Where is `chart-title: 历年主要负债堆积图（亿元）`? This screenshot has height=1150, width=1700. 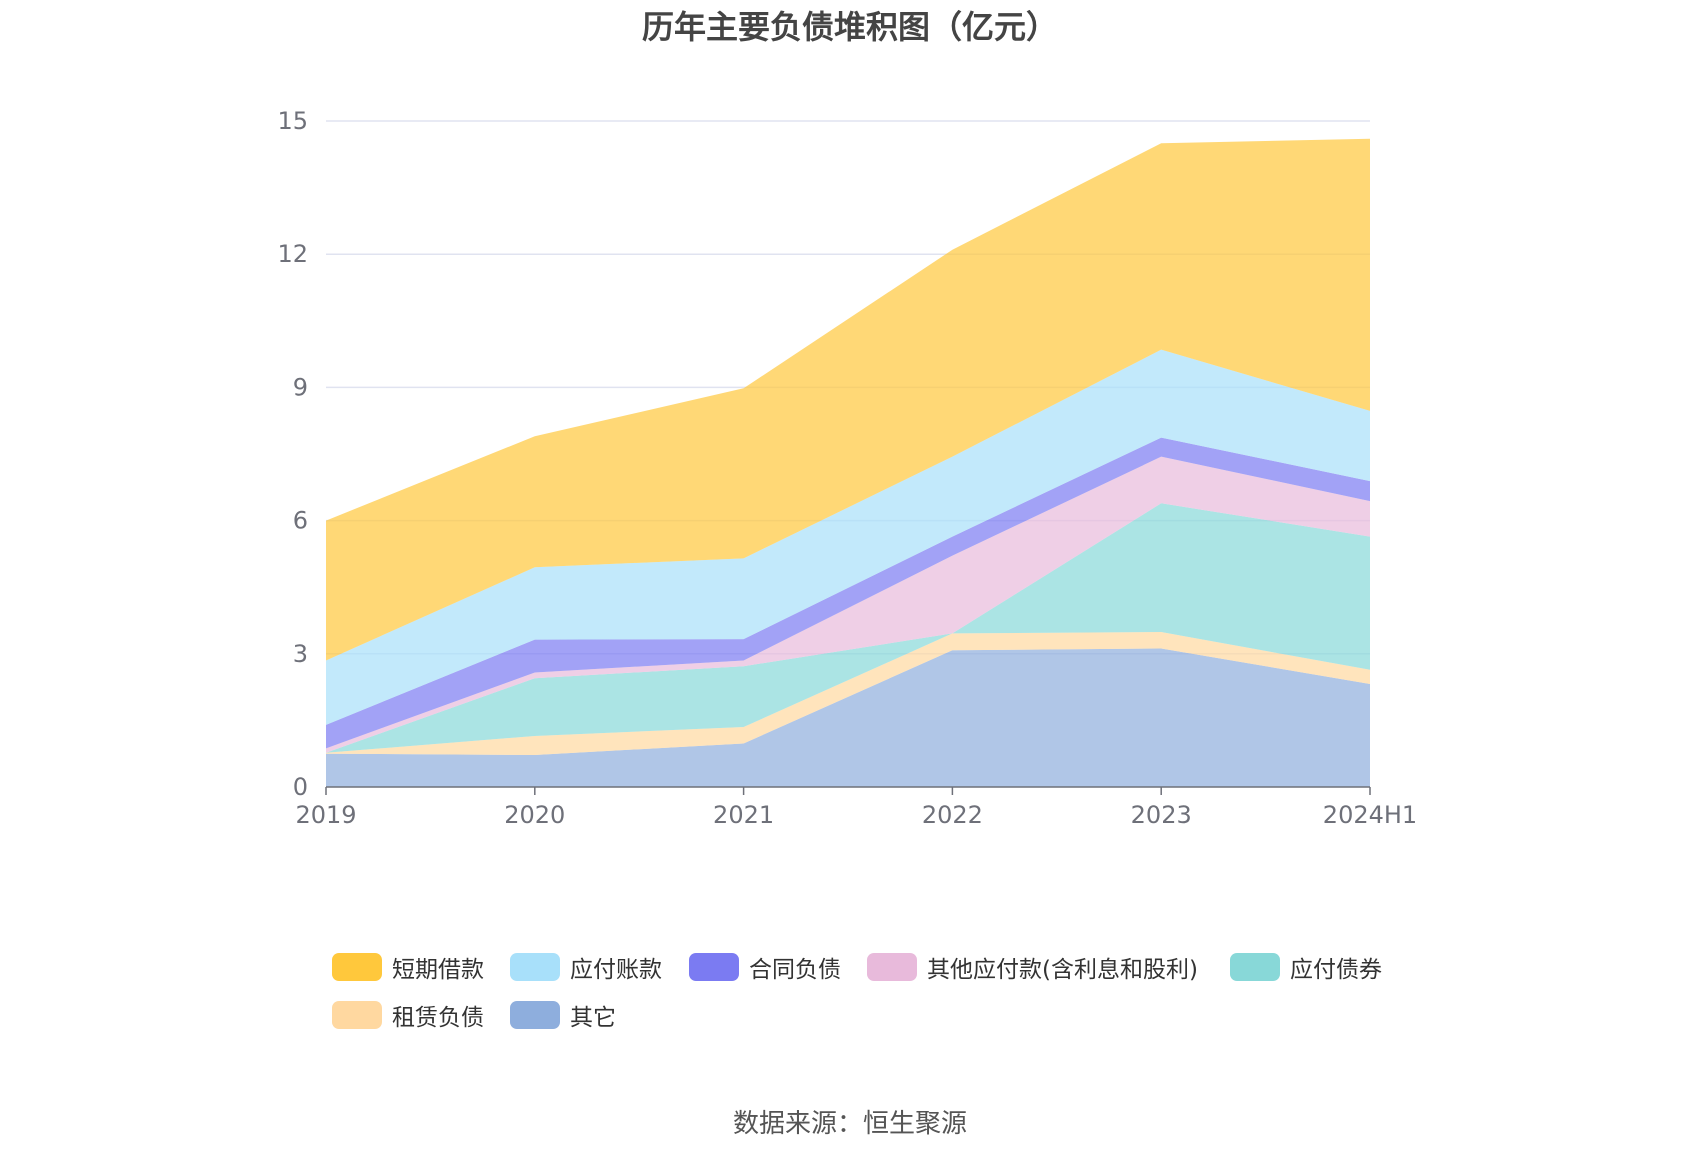 chart-title: 历年主要负债堆积图（亿元） is located at coordinates (849, 27).